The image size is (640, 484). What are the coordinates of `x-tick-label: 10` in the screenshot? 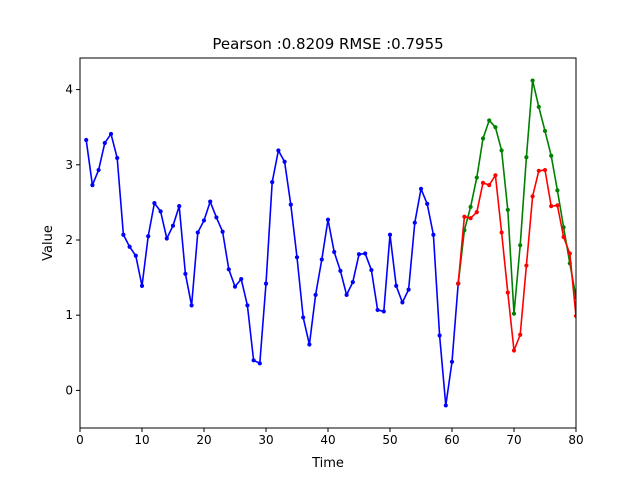 It's located at (141, 440).